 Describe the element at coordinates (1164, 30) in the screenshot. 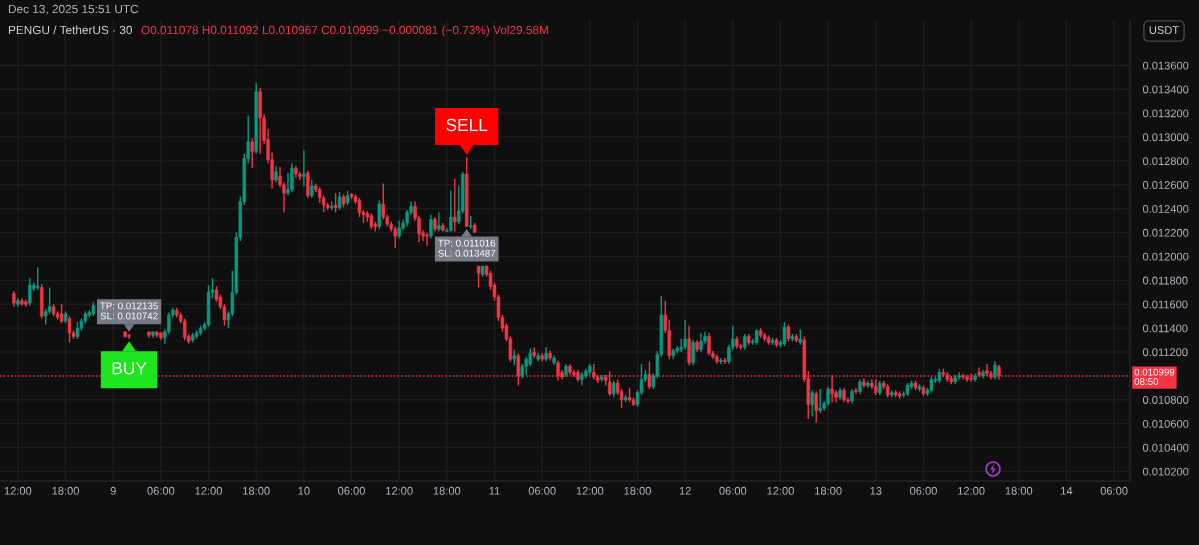

I see `y-axis-title: USDT` at that location.